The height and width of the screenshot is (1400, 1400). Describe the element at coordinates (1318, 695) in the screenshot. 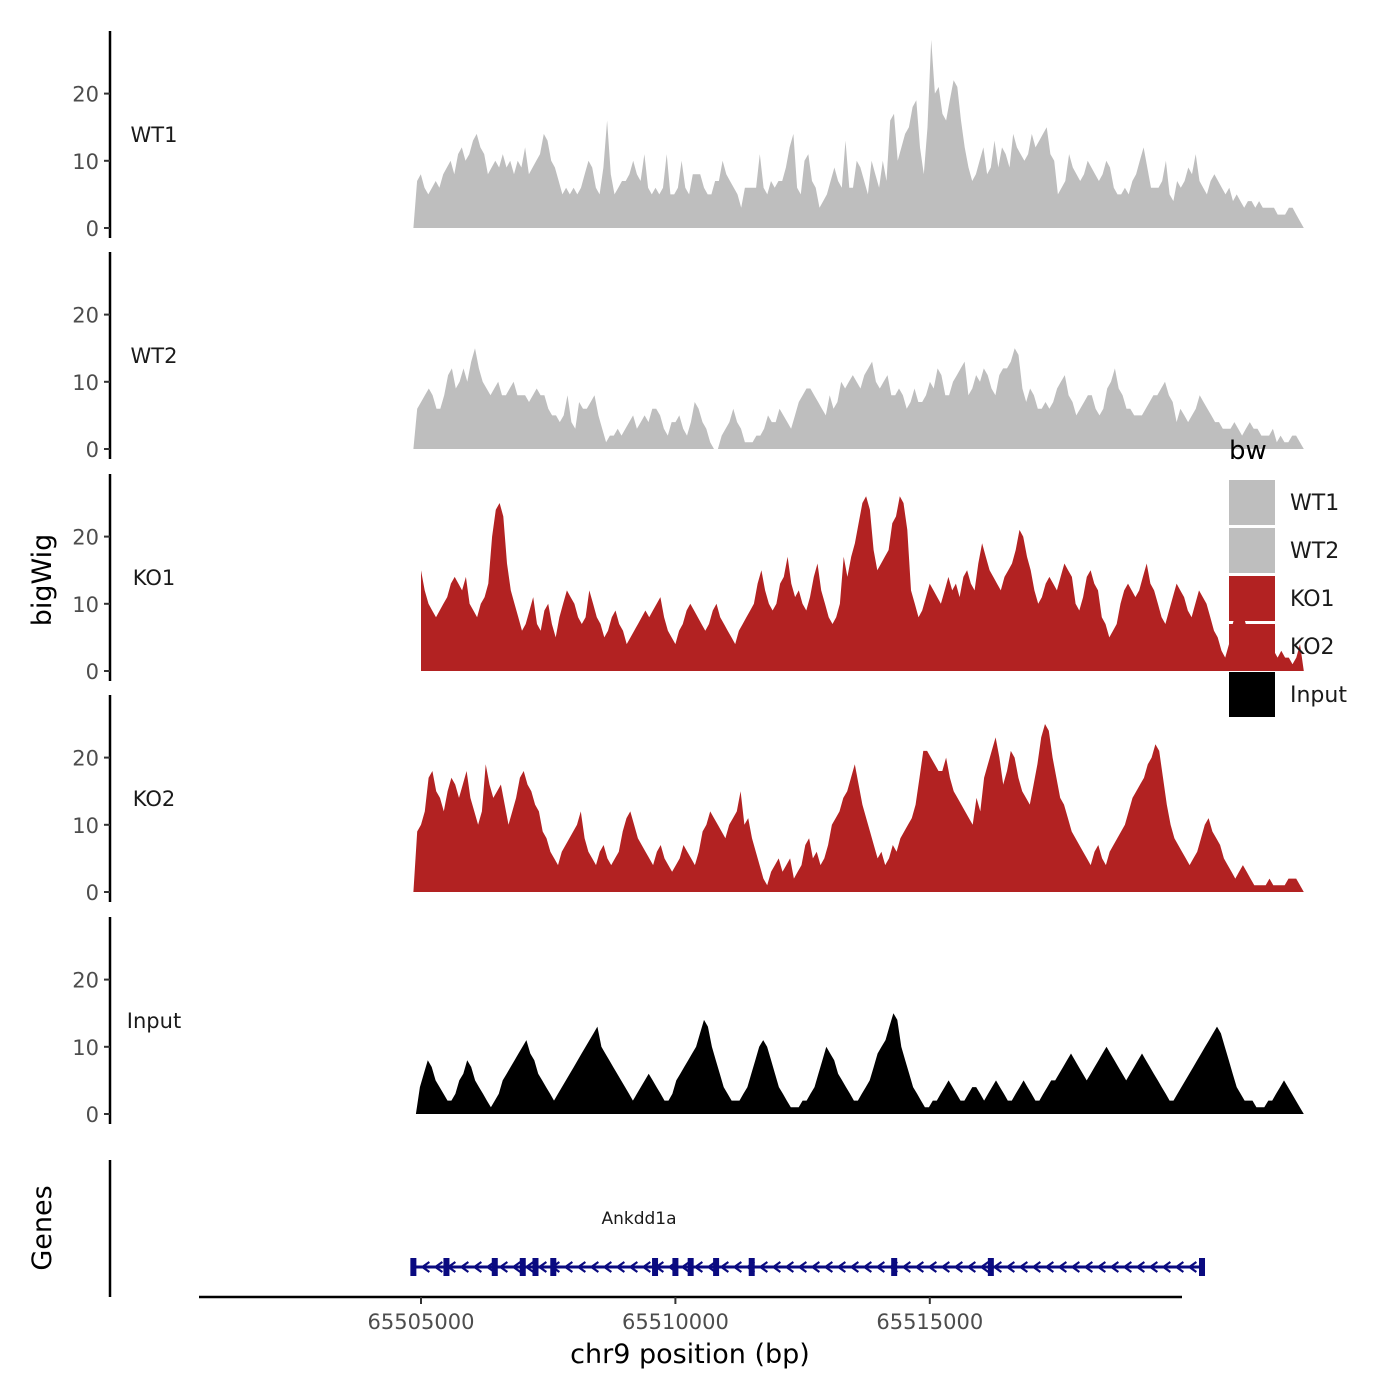

I see `legend-label: Input` at that location.